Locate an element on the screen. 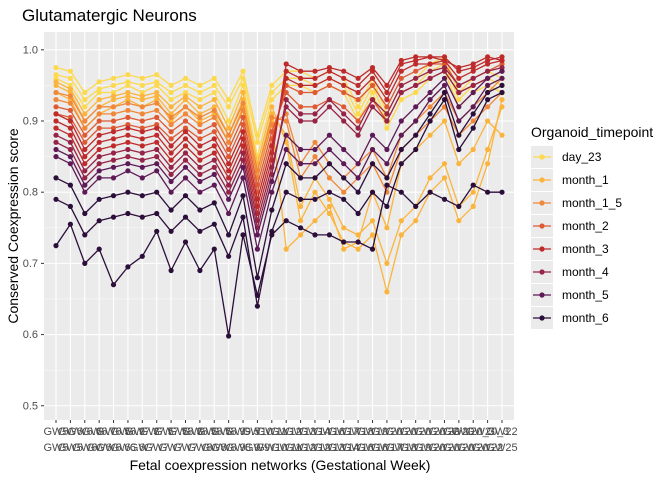  x-tick-label: GW22 is located at coordinates (501, 432).